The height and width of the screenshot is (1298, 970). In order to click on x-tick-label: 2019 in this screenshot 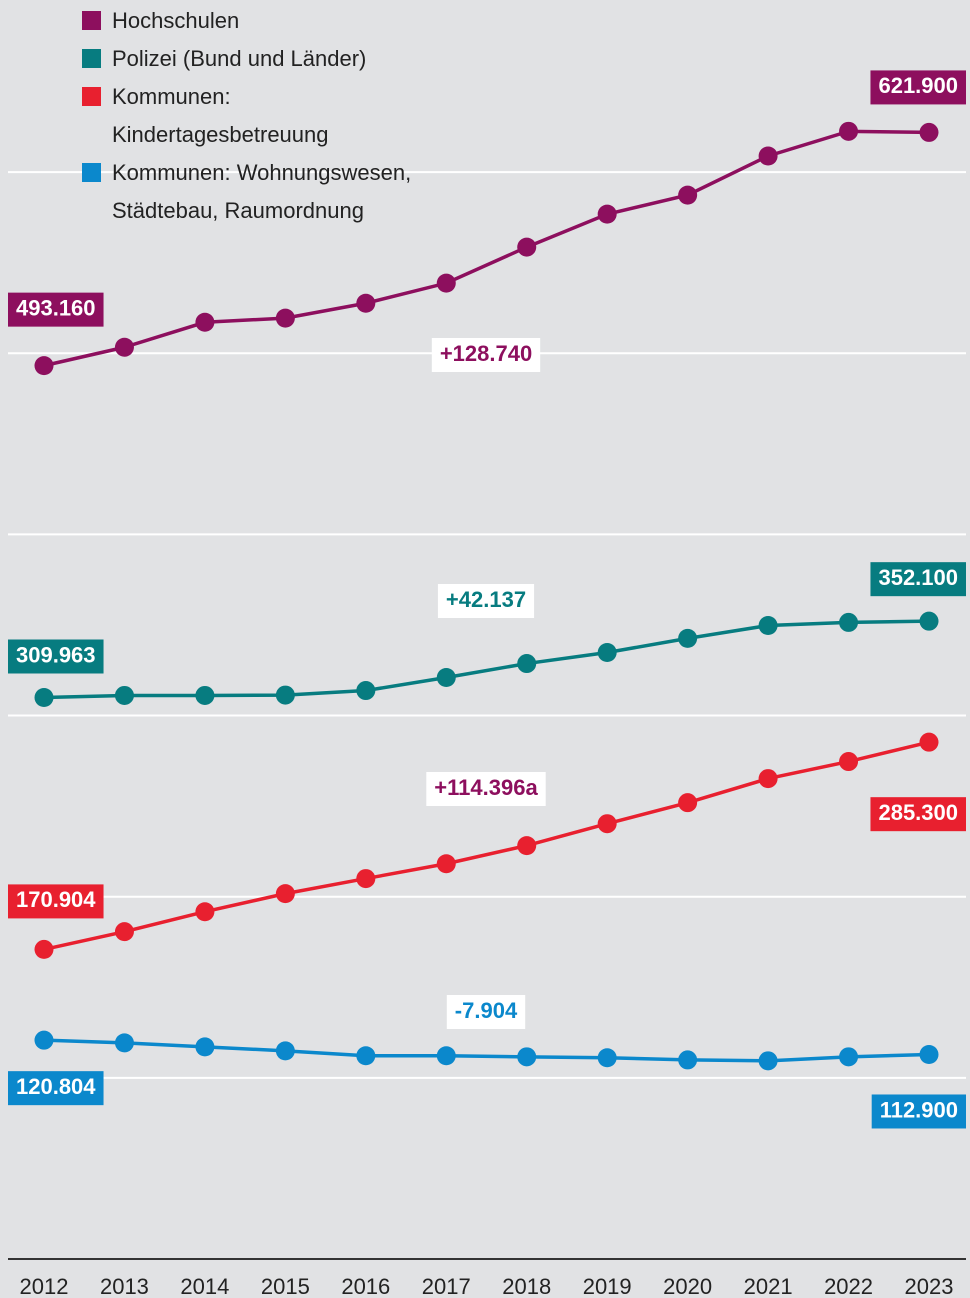, I will do `click(607, 1286)`.